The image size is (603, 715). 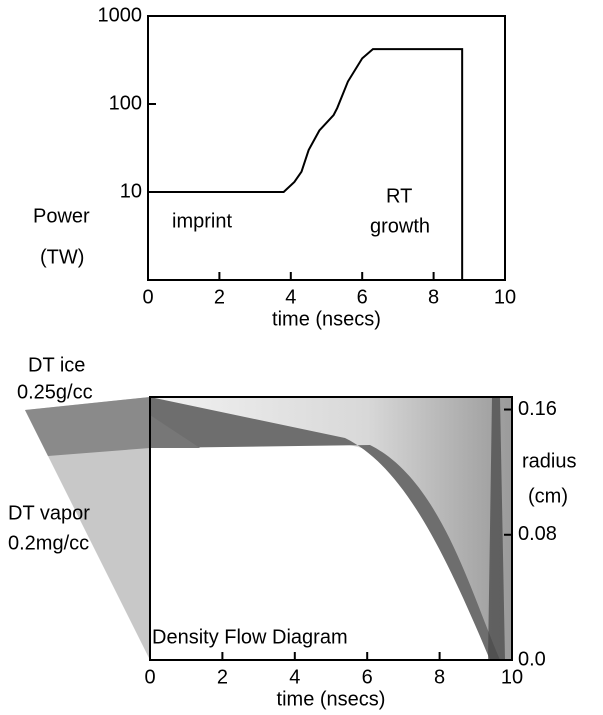 I want to click on annotation: 0.25g/cc, so click(x=55, y=392).